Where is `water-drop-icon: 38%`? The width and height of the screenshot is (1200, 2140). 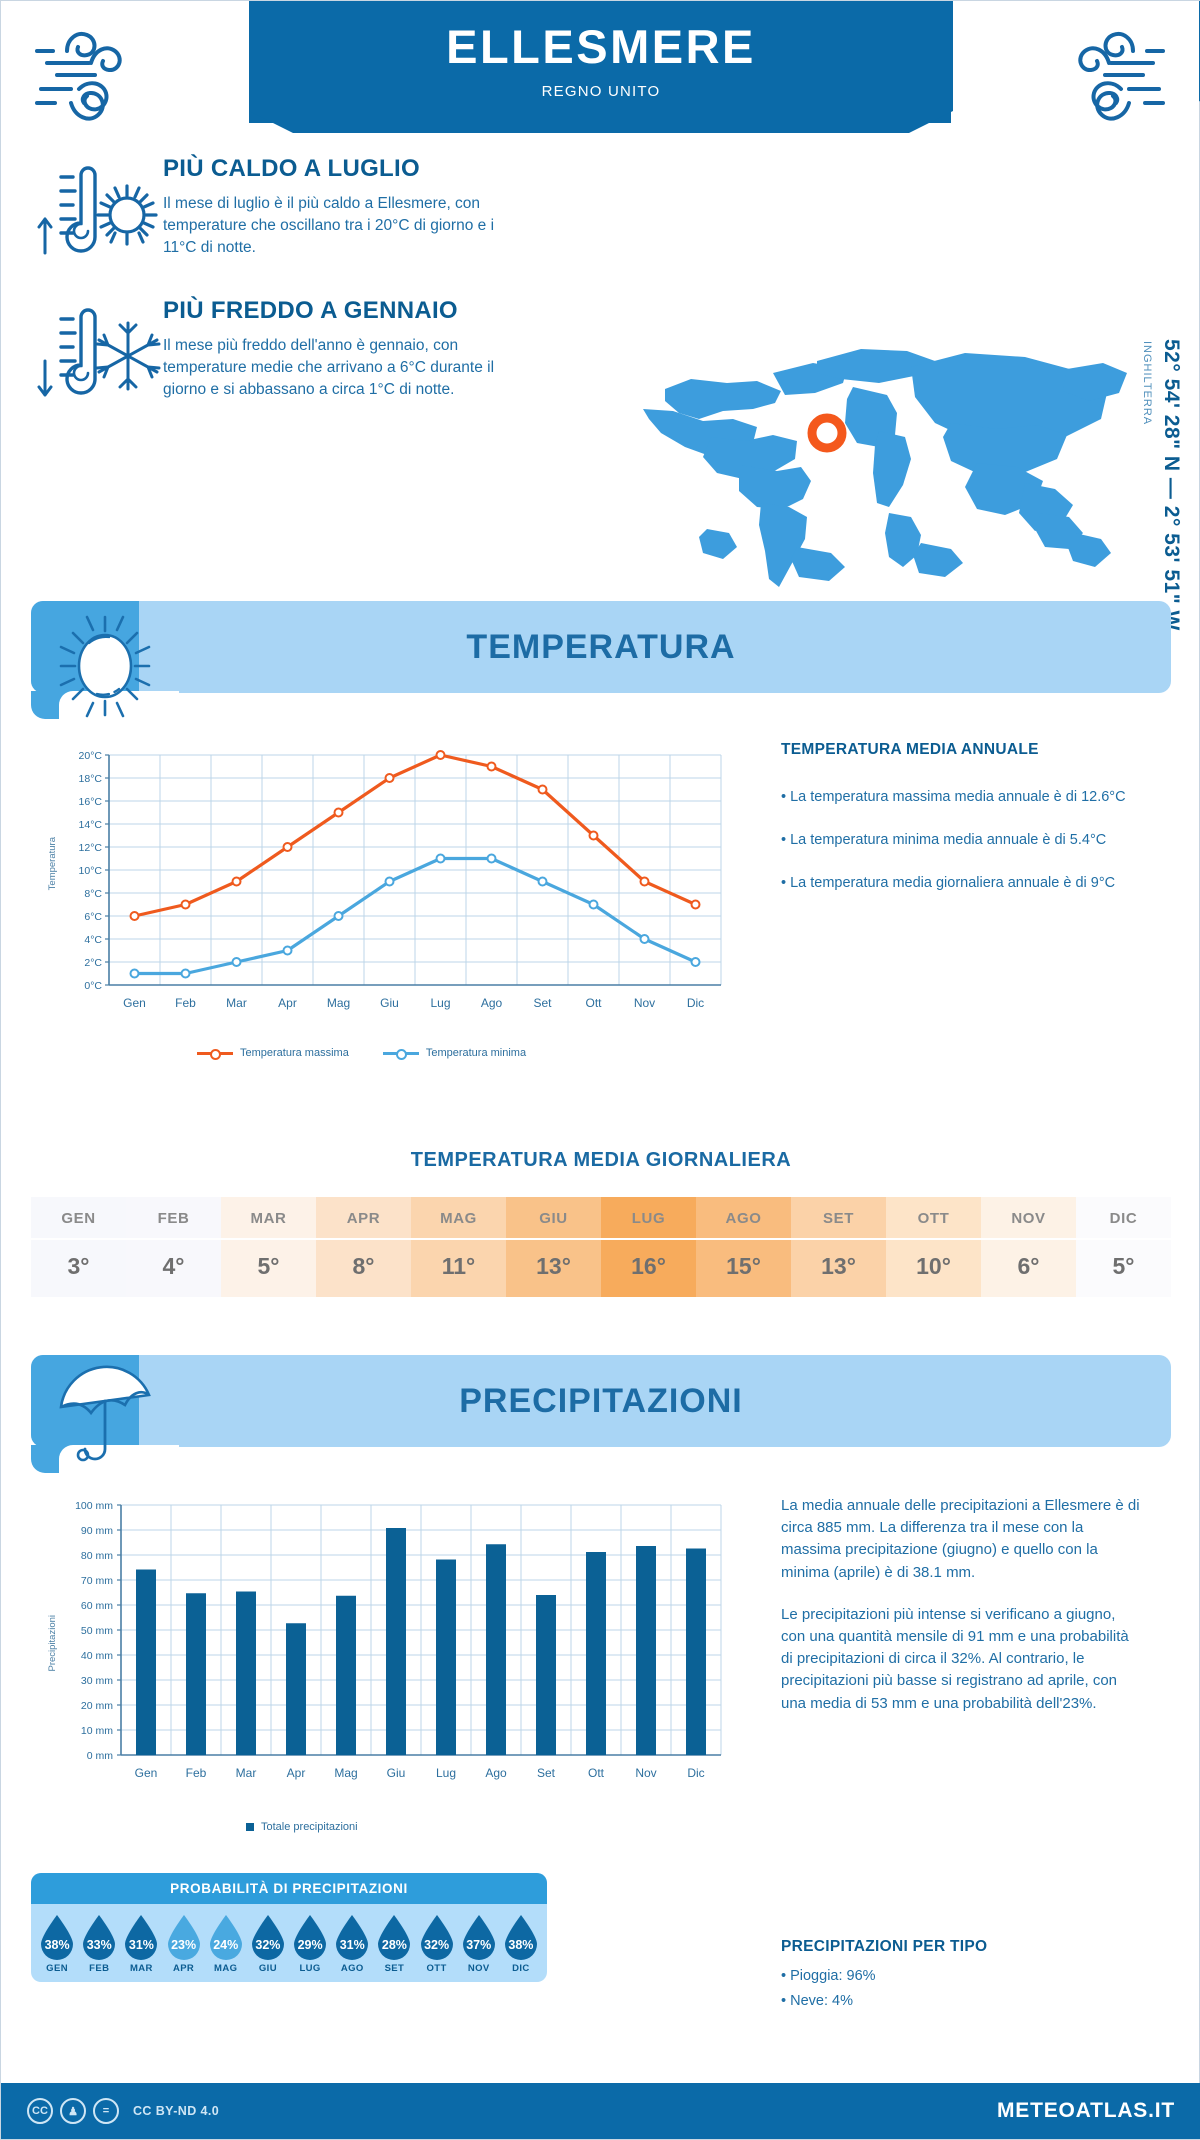
water-drop-icon: 38% is located at coordinates (521, 1937).